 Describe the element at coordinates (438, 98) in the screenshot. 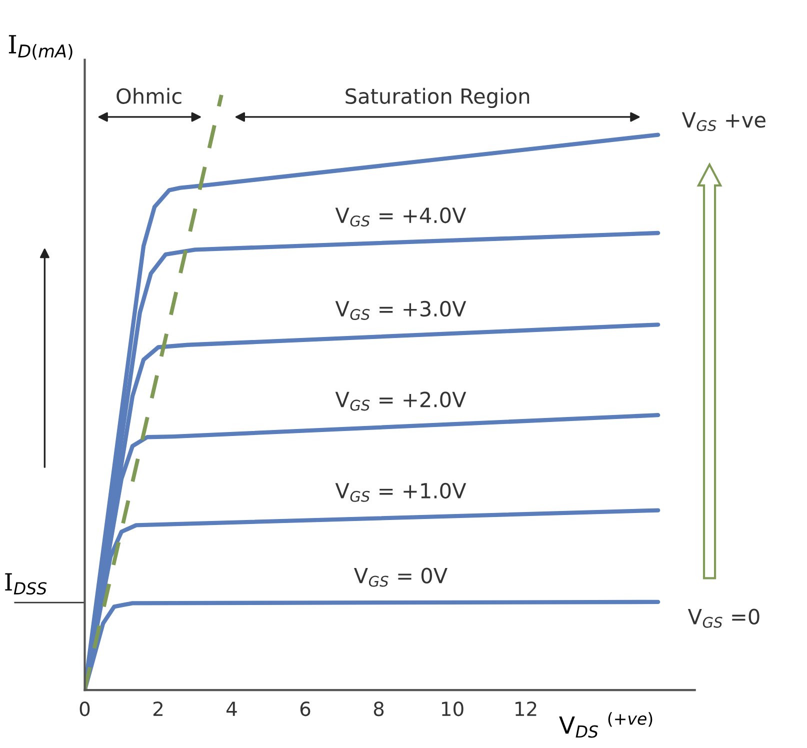

I see `annotation: Saturation Region` at that location.